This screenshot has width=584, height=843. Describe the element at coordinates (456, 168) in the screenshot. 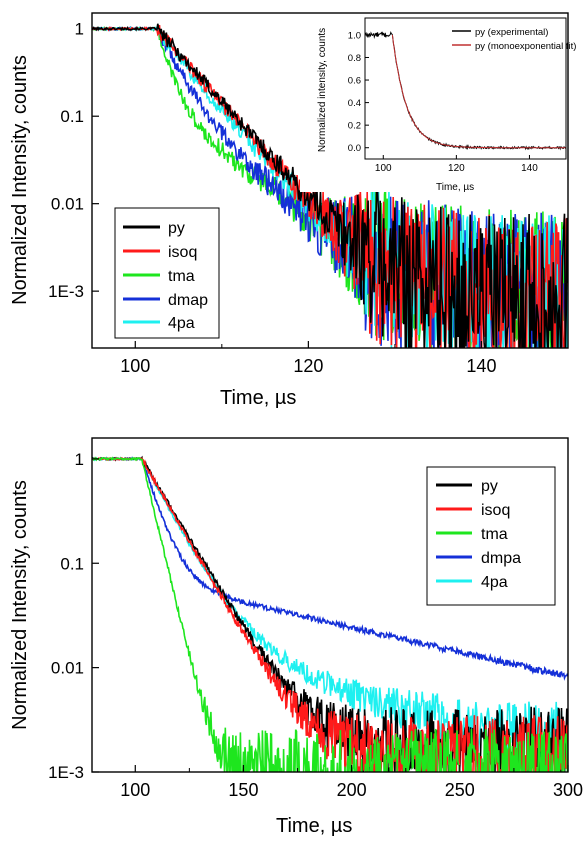

I see `inset-x-tick-label: 120` at that location.